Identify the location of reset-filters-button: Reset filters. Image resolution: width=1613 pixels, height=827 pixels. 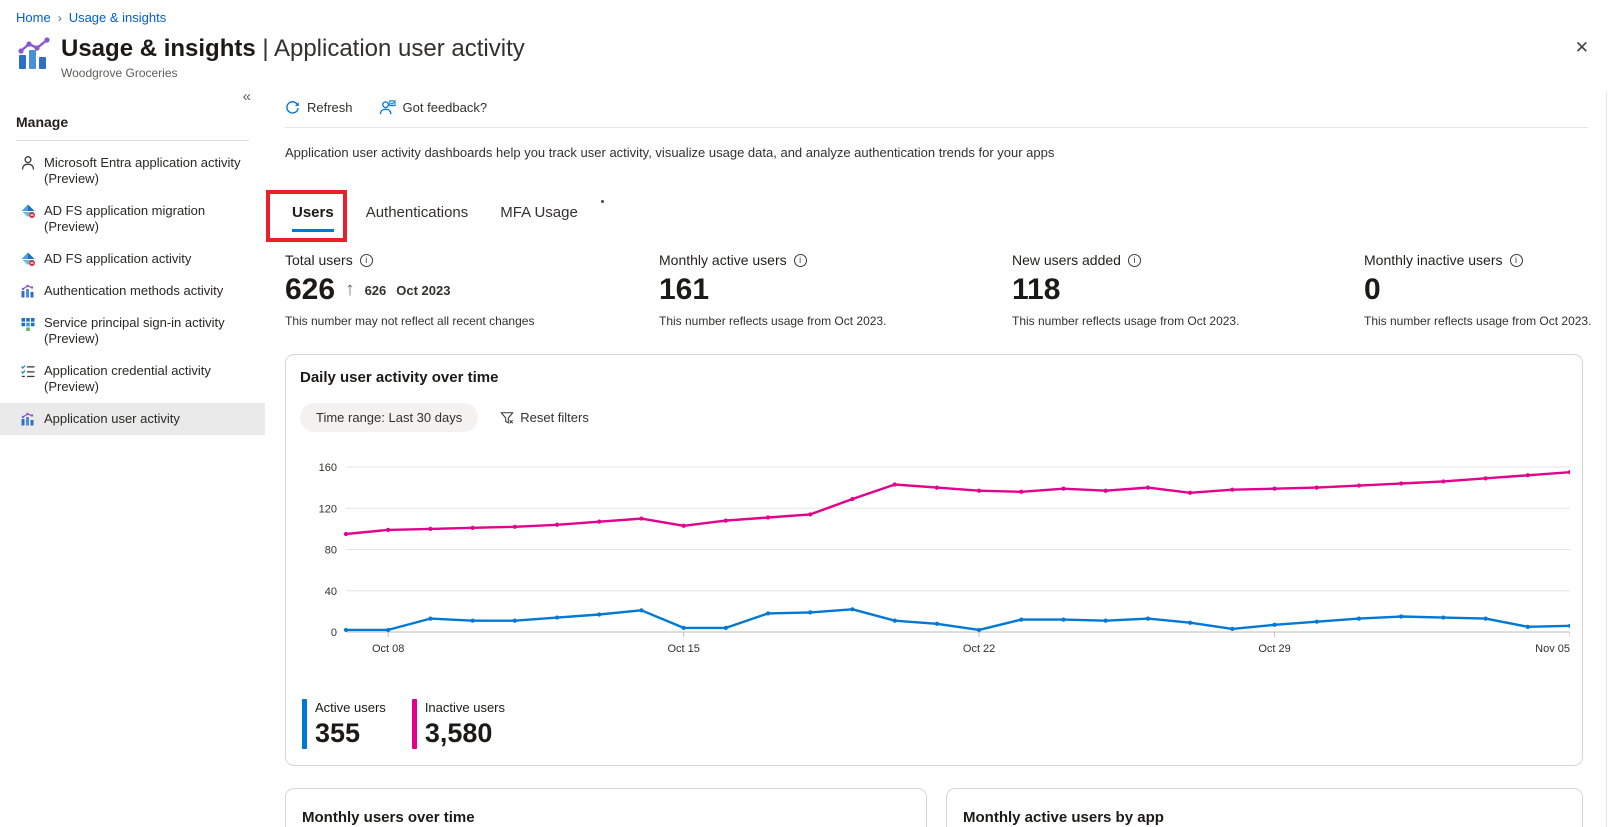
(544, 417).